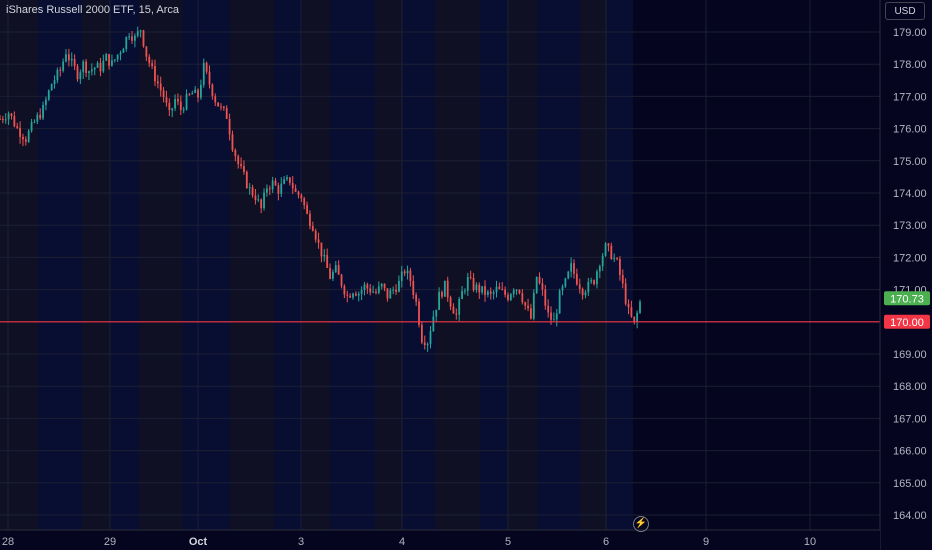 This screenshot has width=932, height=550. Describe the element at coordinates (8, 542) in the screenshot. I see `time-tick-label: 28` at that location.